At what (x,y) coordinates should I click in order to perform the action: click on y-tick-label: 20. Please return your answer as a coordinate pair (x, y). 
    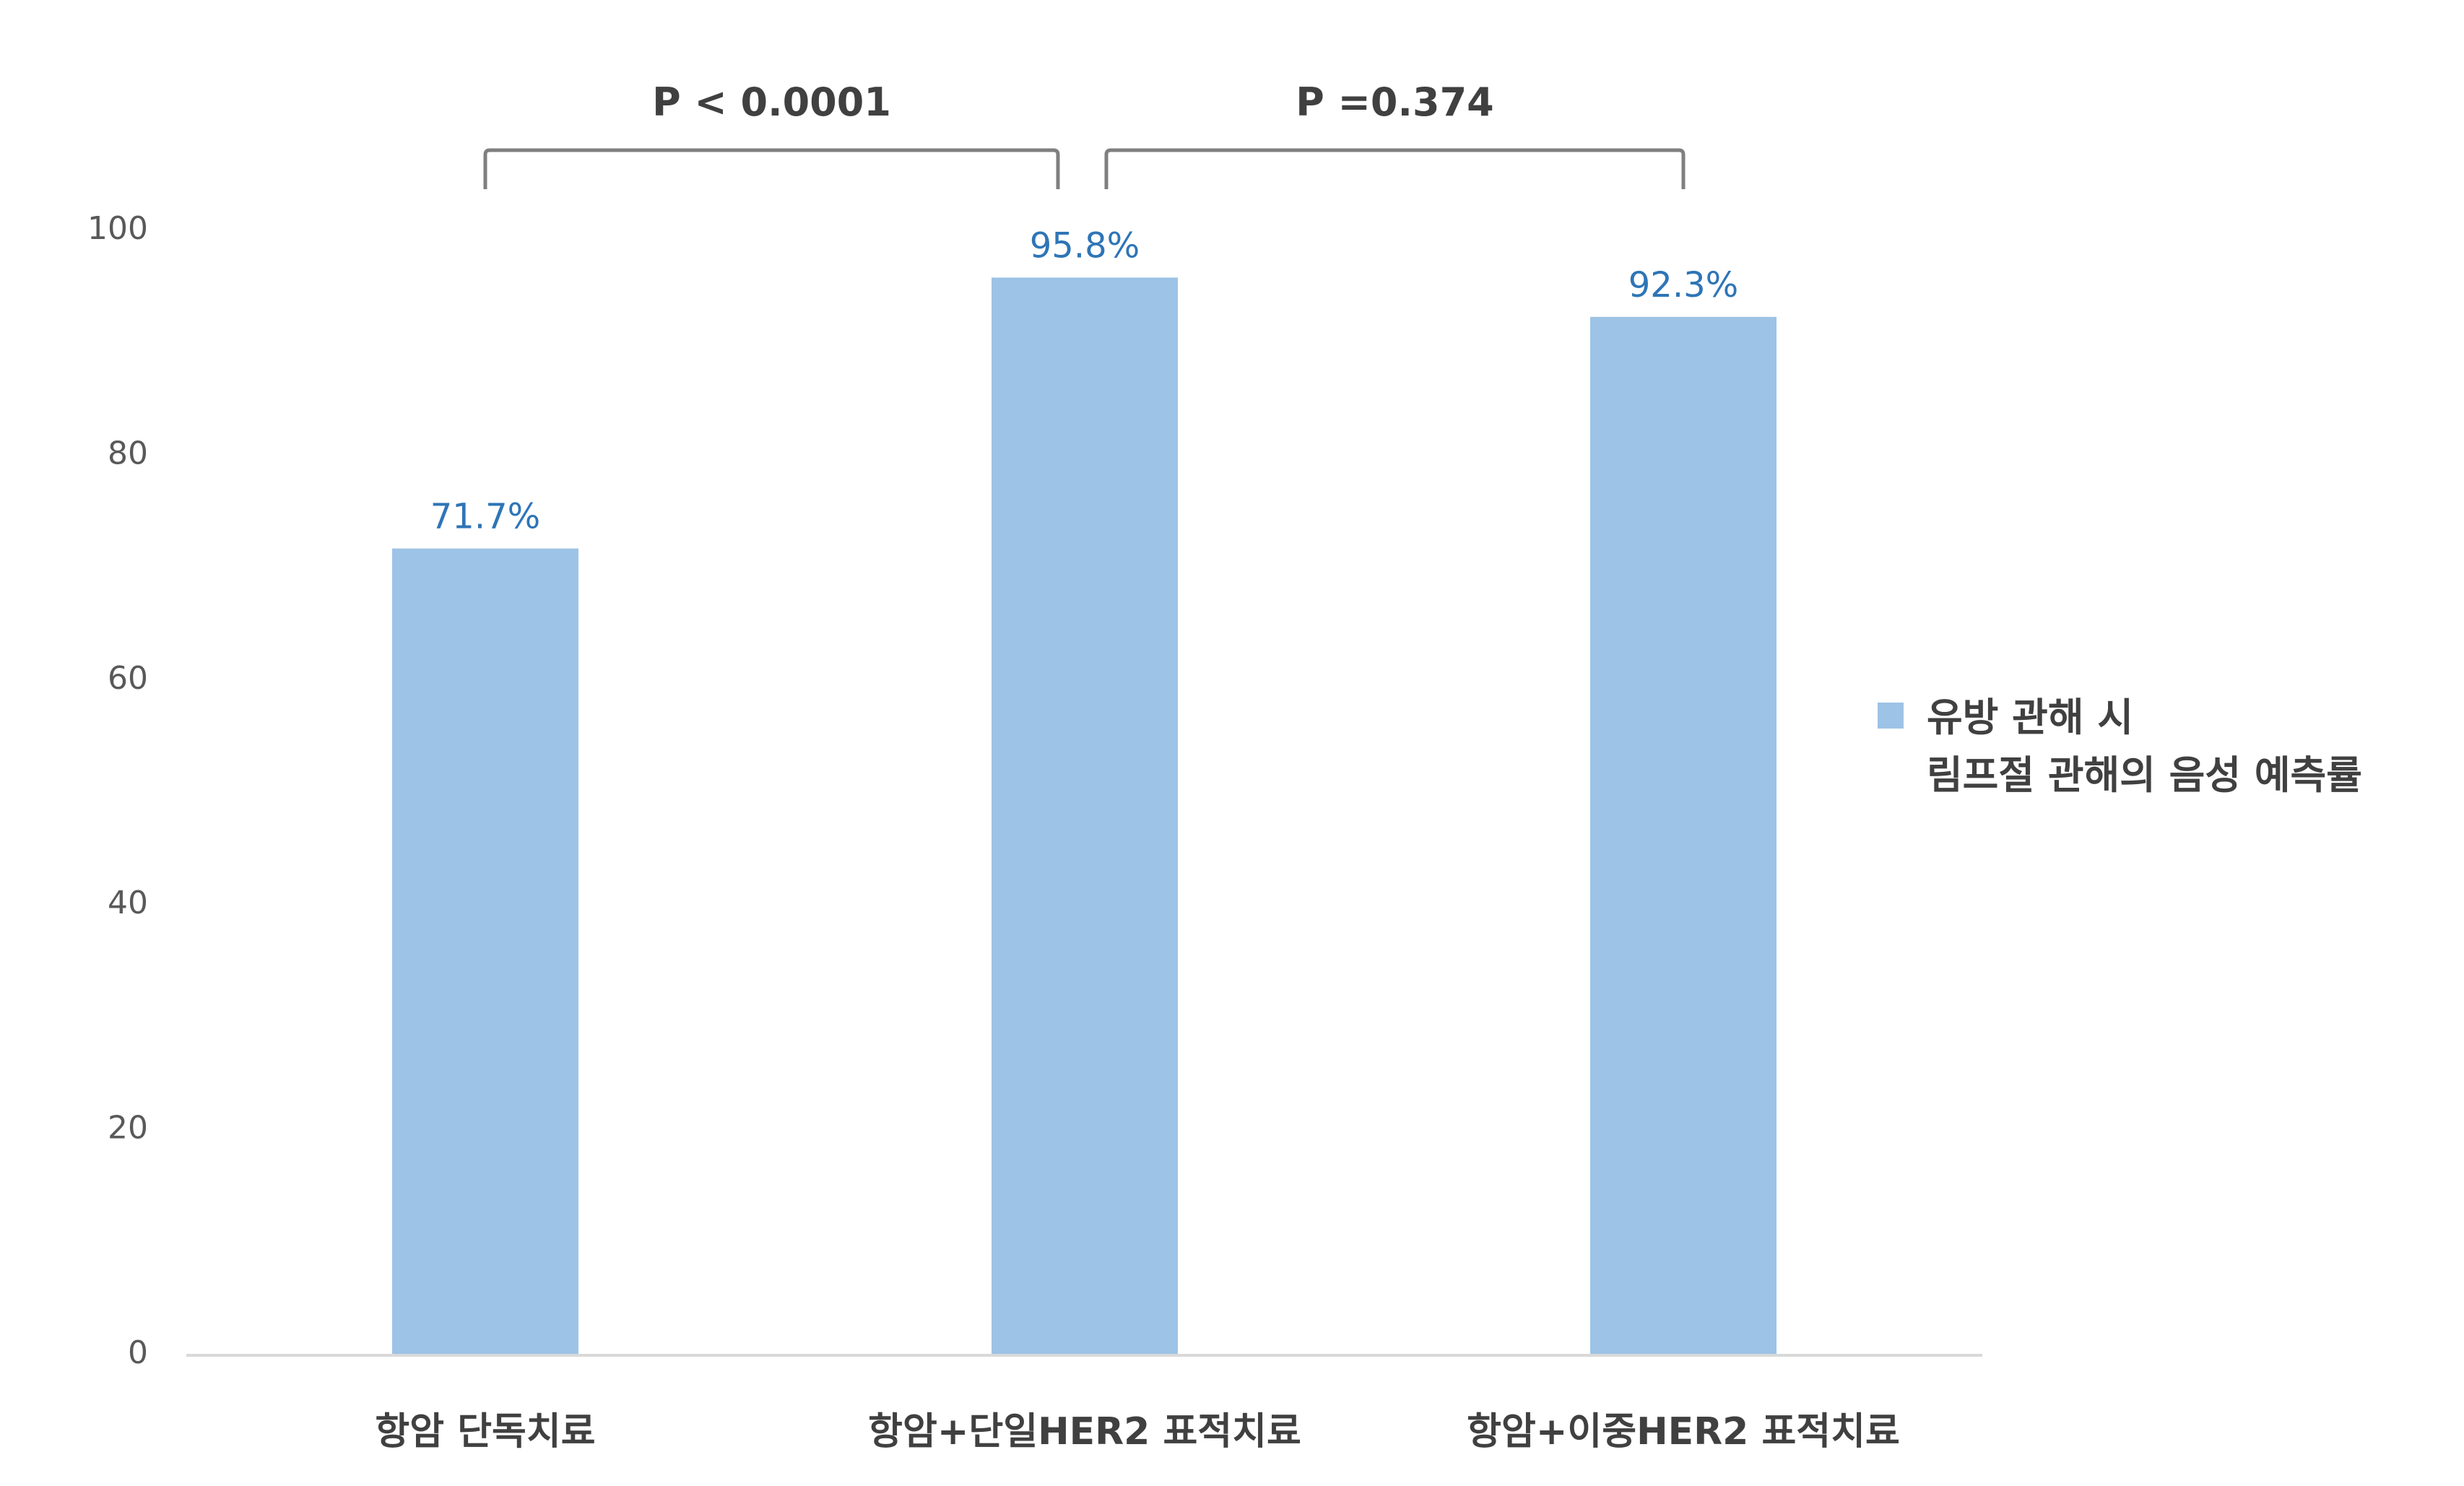
    Looking at the image, I should click on (128, 1128).